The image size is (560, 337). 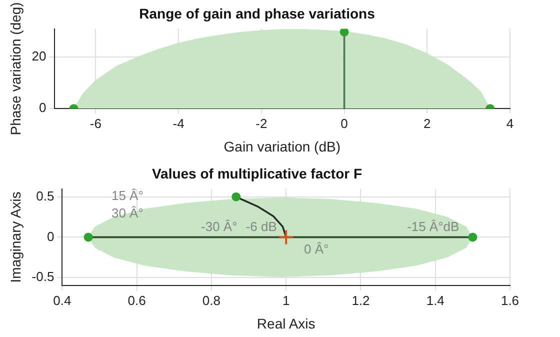 I want to click on y-tick-label: 20, so click(x=39, y=56).